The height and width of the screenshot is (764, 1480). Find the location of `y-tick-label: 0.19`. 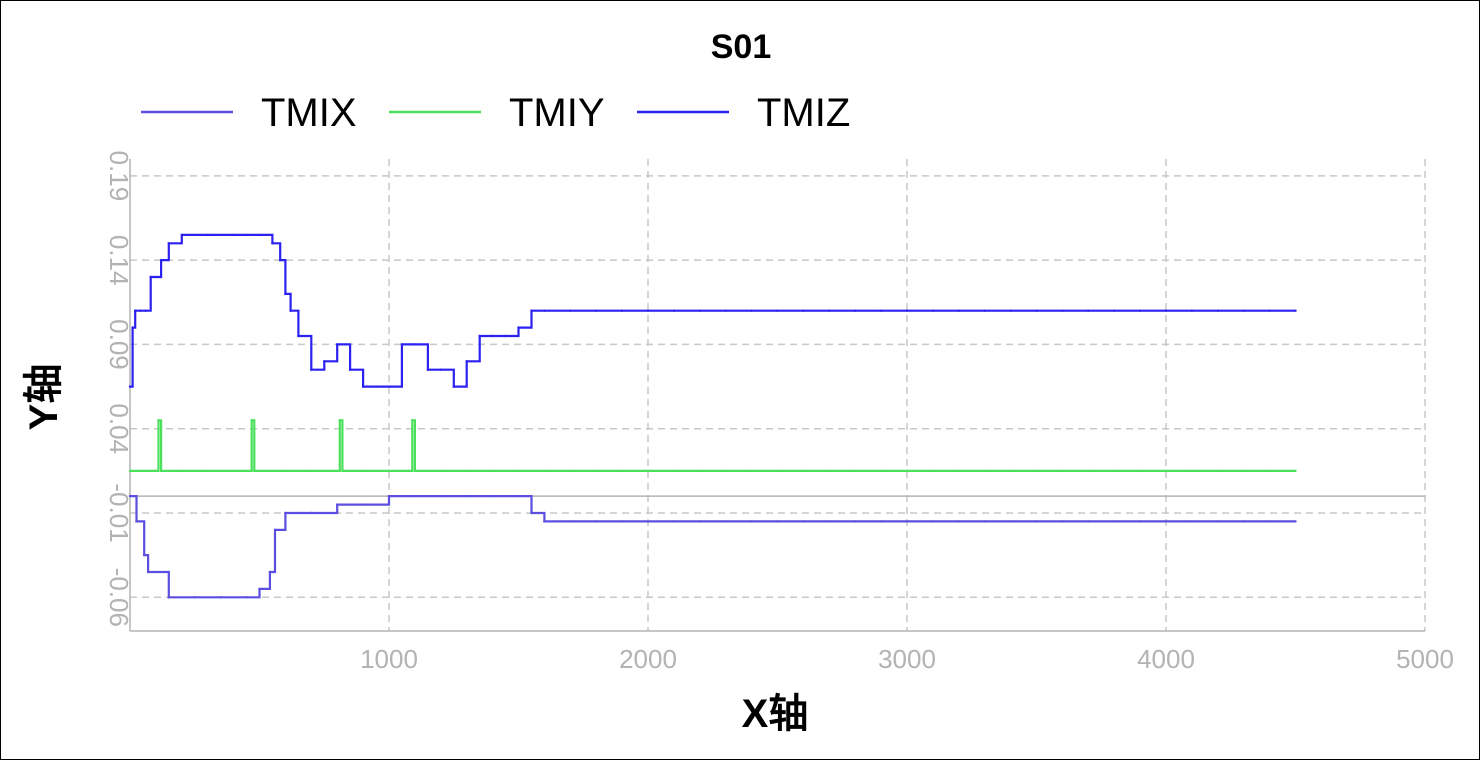

y-tick-label: 0.19 is located at coordinates (119, 176).